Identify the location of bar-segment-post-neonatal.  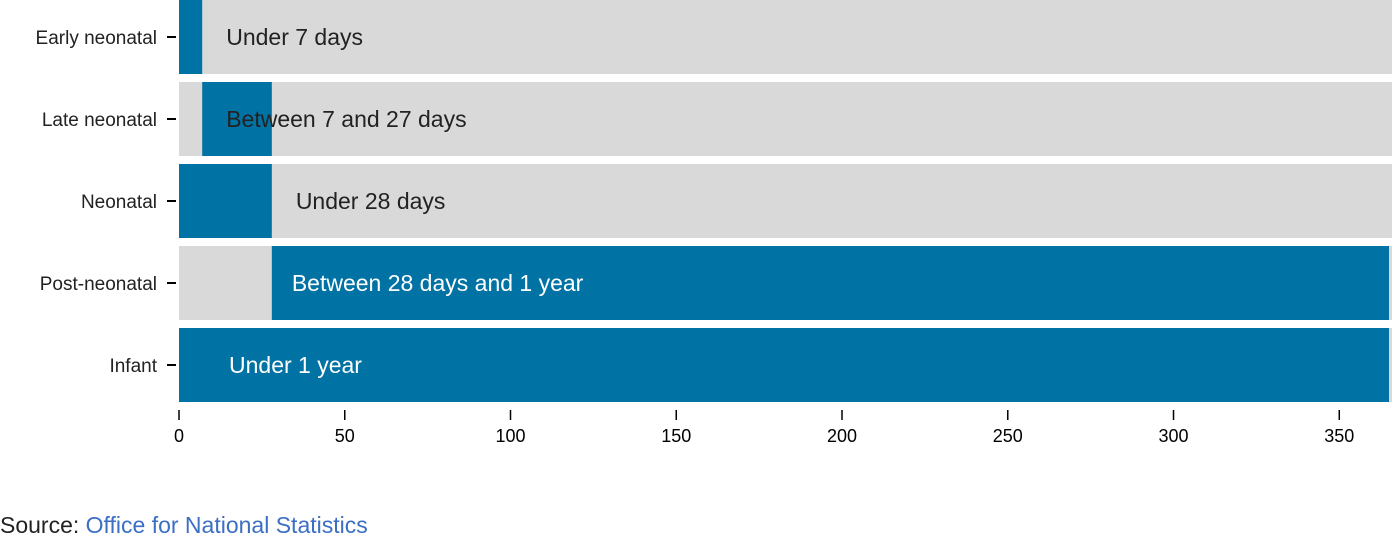
(830, 283).